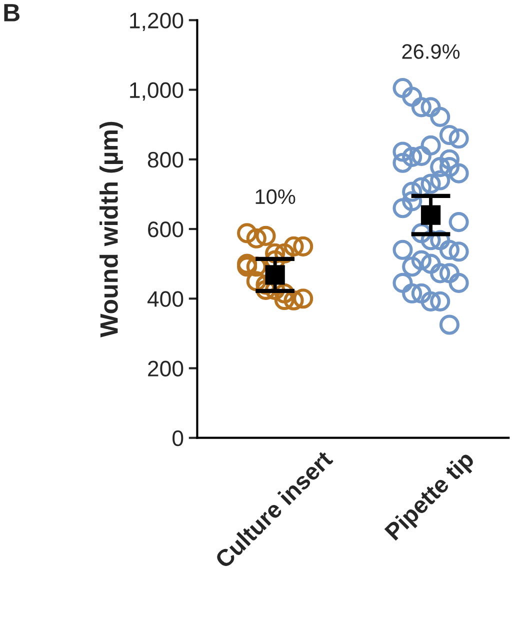 The width and height of the screenshot is (519, 630). Describe the element at coordinates (157, 22) in the screenshot. I see `y-tick-label: 1,200` at that location.